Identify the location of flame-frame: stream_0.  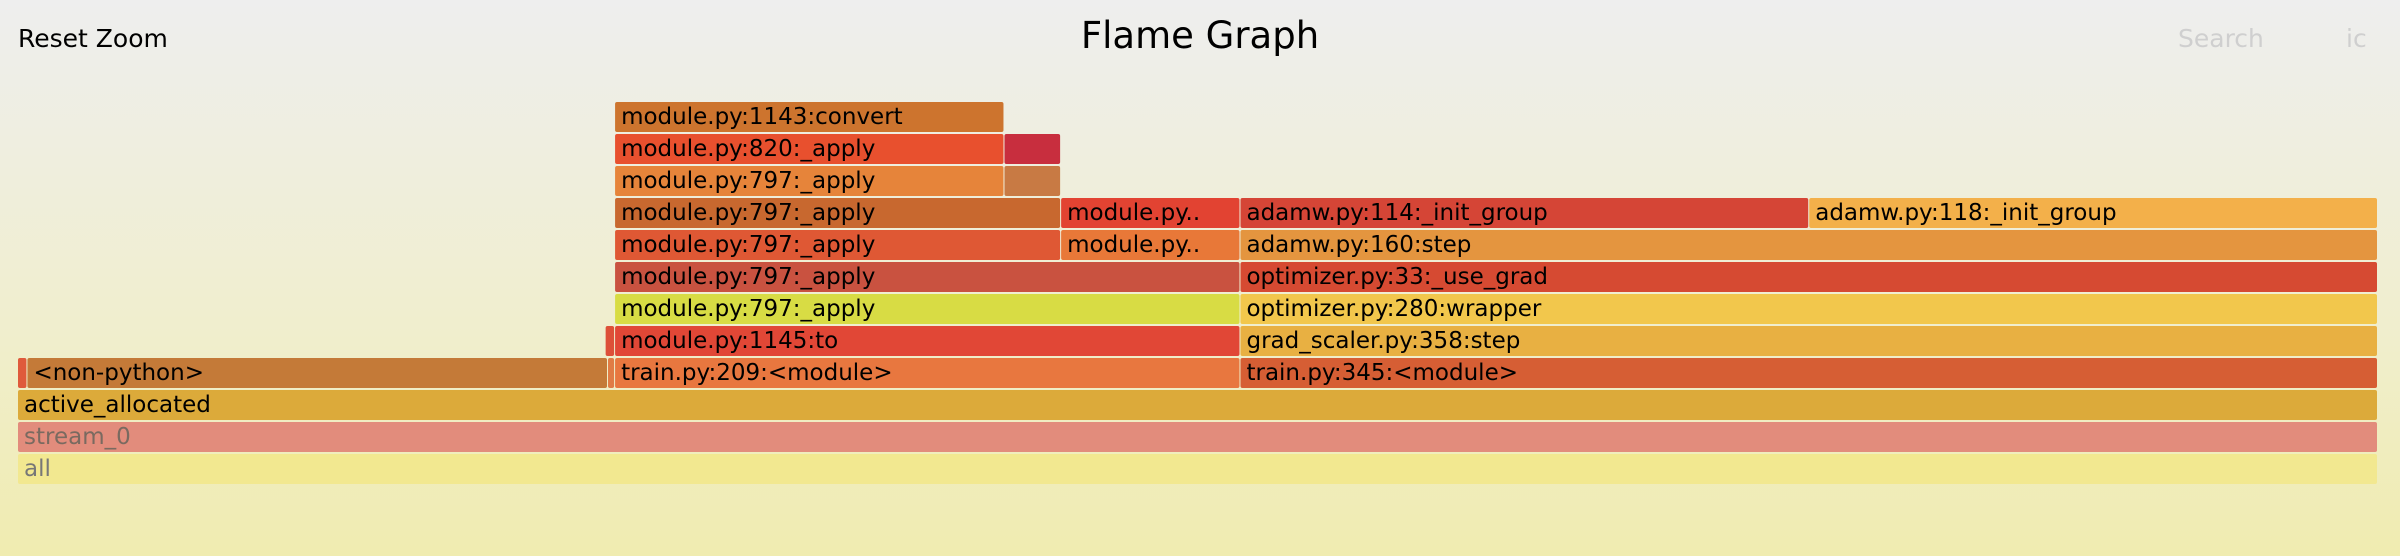
(1197, 437).